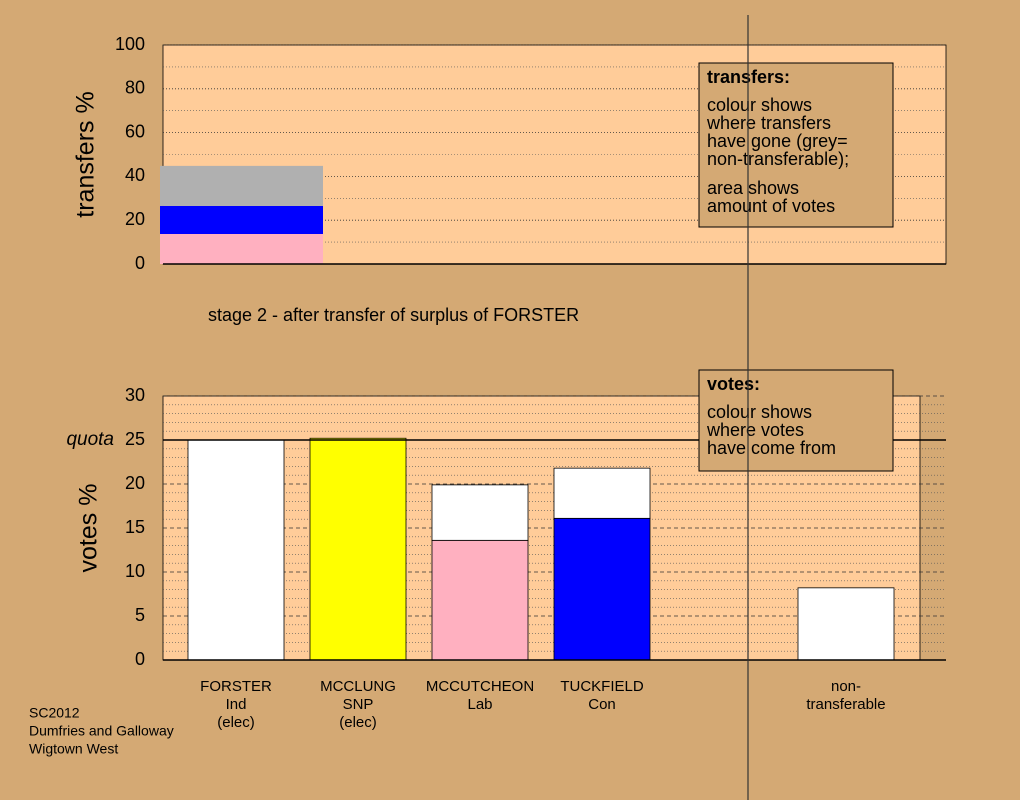  Describe the element at coordinates (54, 713) in the screenshot. I see `footer-text: SC2012` at that location.